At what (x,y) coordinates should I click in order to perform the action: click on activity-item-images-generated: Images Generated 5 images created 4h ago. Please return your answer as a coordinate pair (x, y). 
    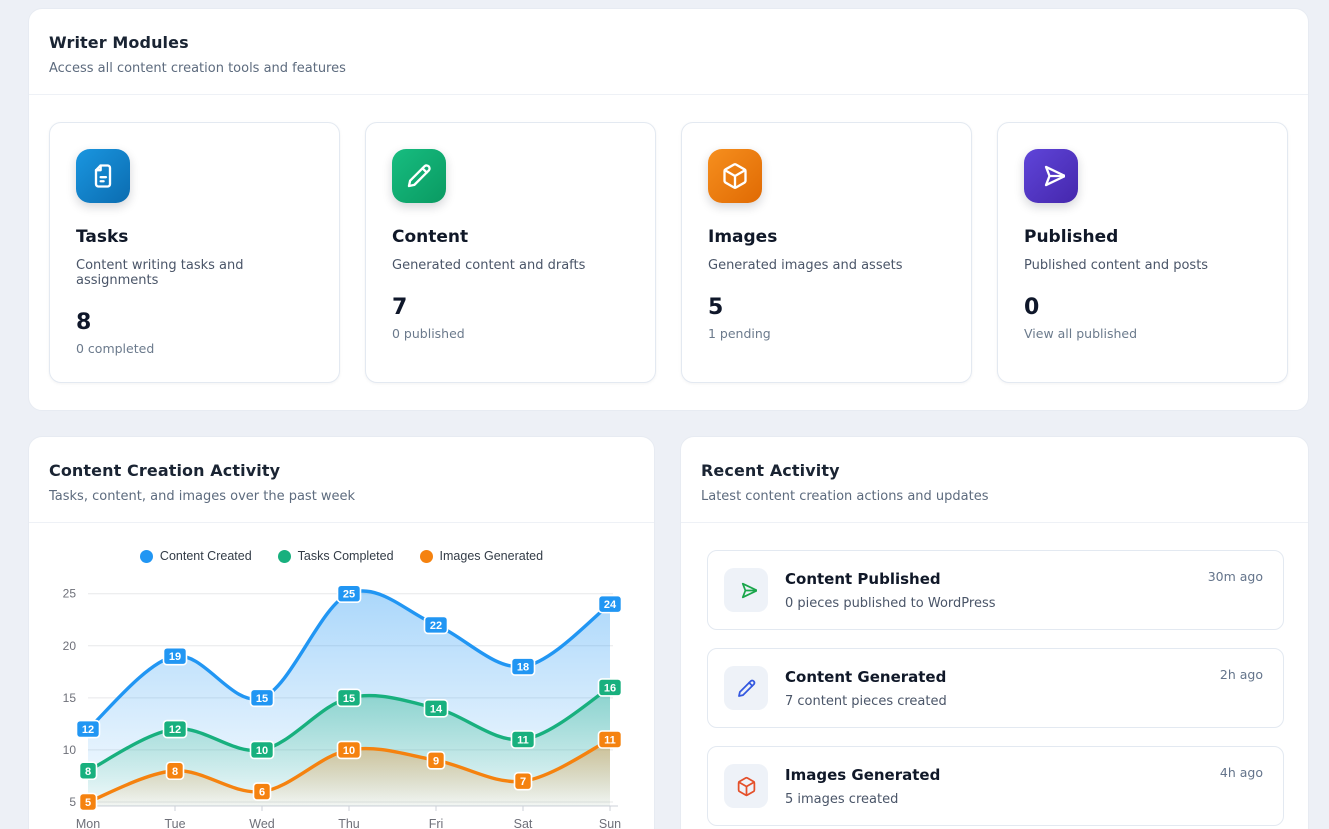
    Looking at the image, I should click on (995, 786).